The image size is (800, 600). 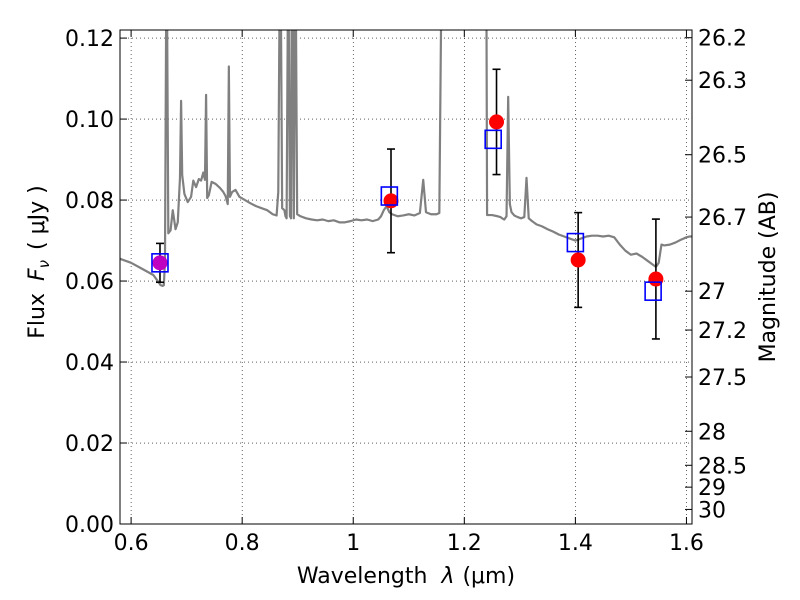 What do you see at coordinates (89, 120) in the screenshot?
I see `y-tick-label: 0.10` at bounding box center [89, 120].